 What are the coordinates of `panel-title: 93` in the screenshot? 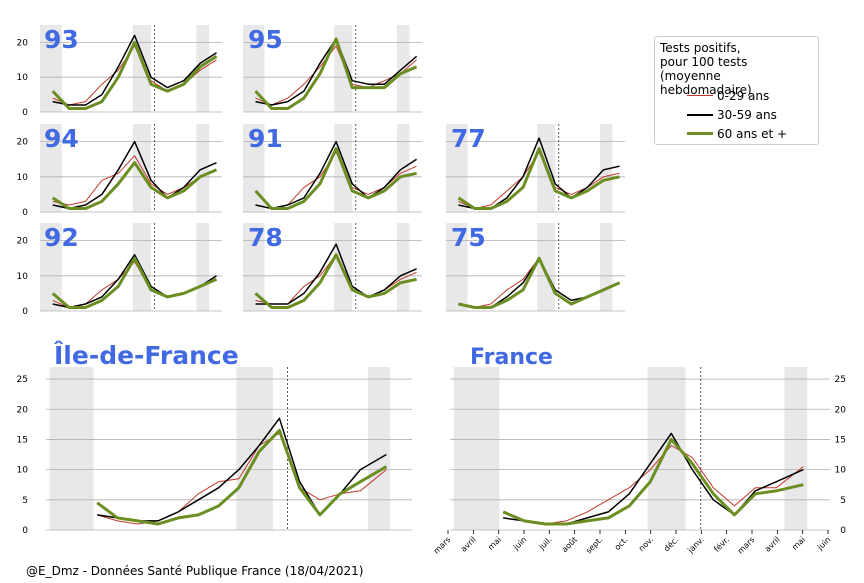 It's located at (61, 39).